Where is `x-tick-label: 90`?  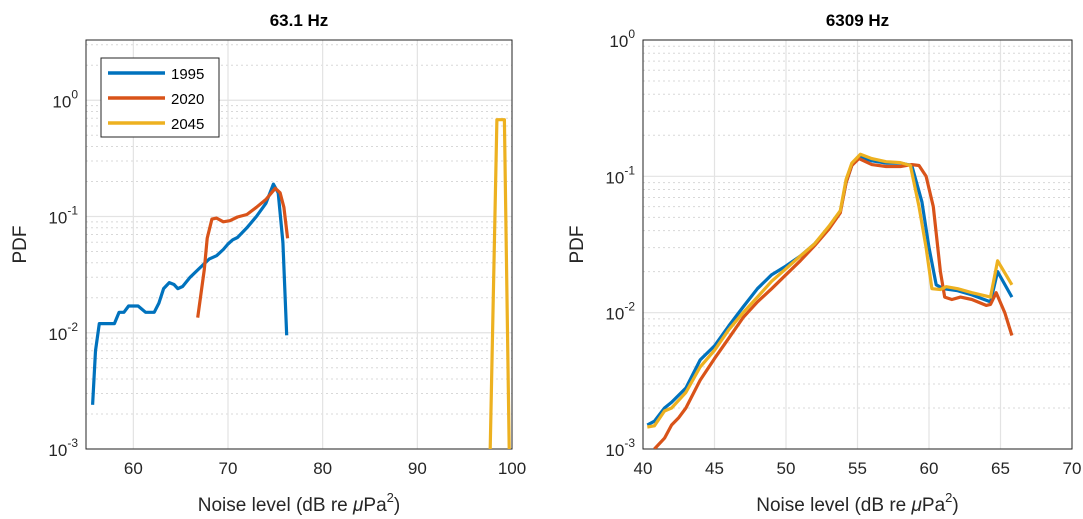 x-tick-label: 90 is located at coordinates (417, 468).